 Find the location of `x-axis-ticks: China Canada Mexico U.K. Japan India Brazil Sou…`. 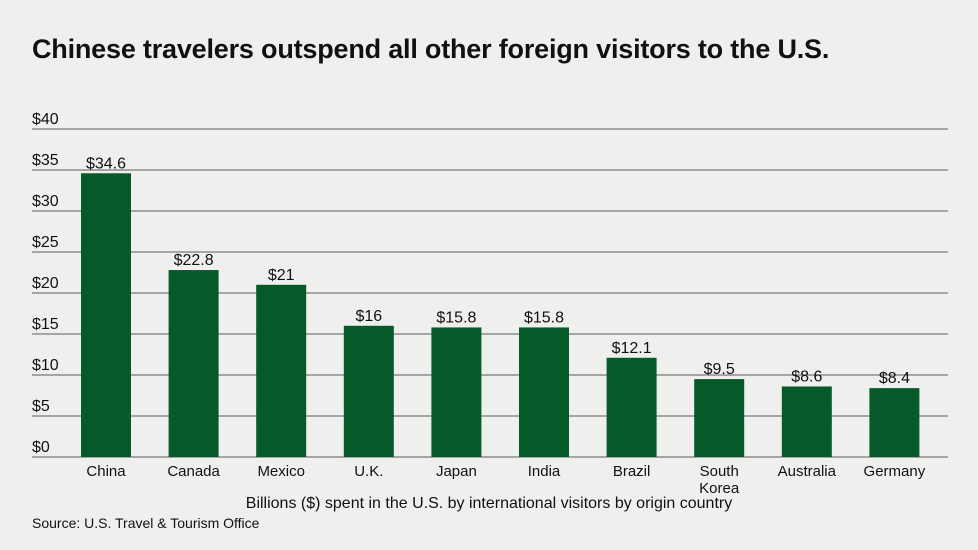

x-axis-ticks: China Canada Mexico U.K. Japan India Brazil Sou… is located at coordinates (505, 480).